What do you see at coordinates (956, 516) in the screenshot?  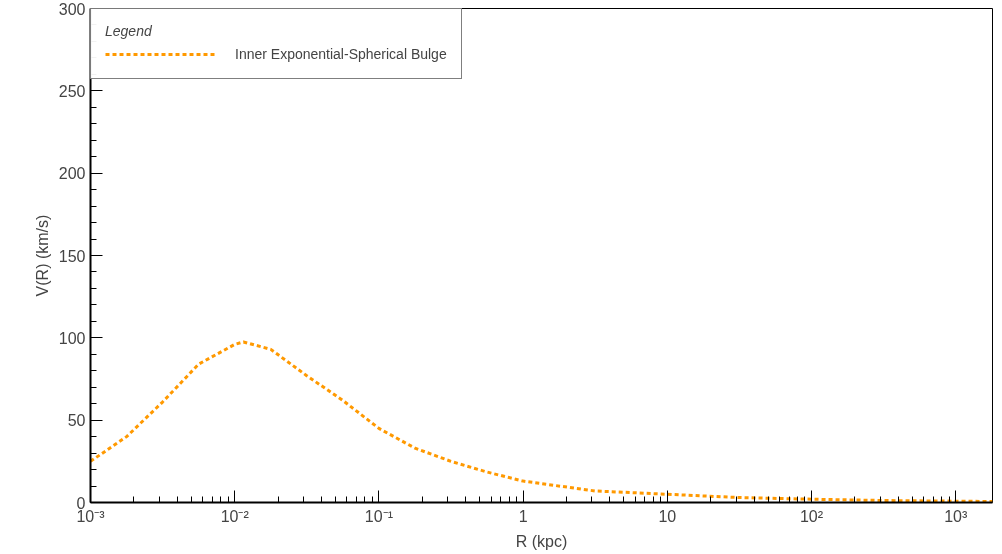 I see `x-tick-label: 10³` at bounding box center [956, 516].